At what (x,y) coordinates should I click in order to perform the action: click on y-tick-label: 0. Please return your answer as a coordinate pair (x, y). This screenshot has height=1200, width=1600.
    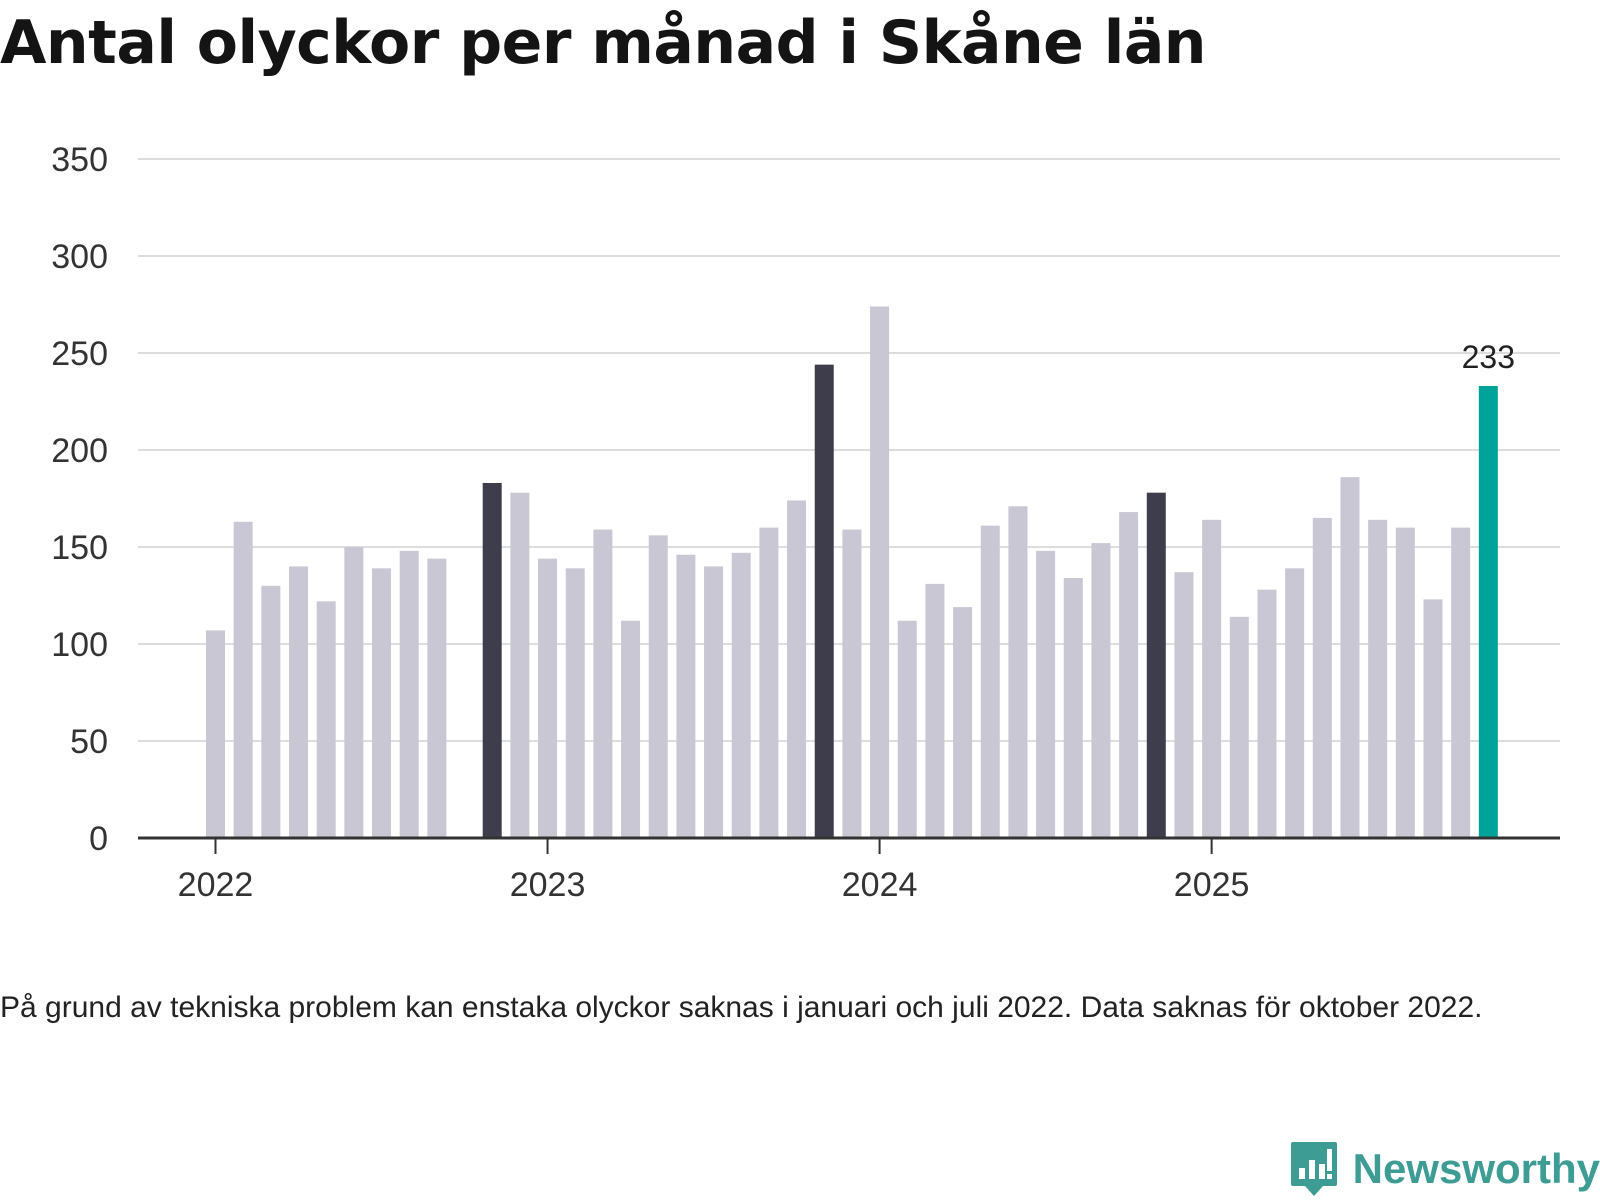
    Looking at the image, I should click on (98, 839).